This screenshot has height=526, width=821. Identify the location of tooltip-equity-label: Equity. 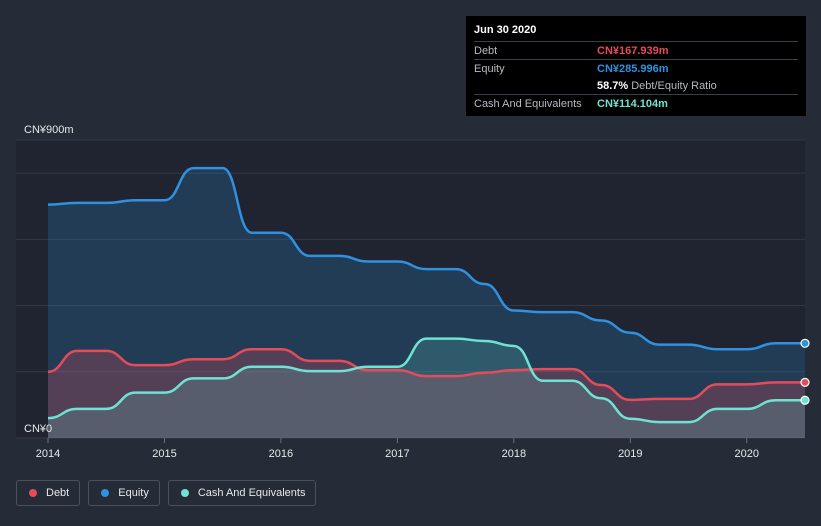
(489, 68).